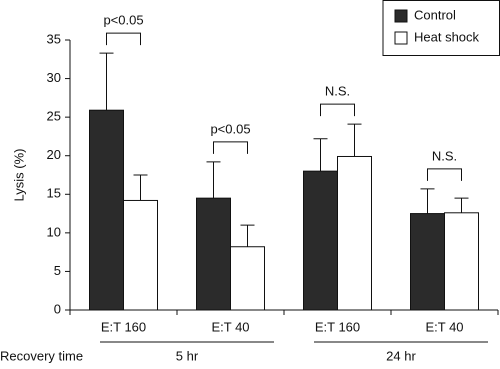 This screenshot has width=500, height=369. Describe the element at coordinates (54, 38) in the screenshot. I see `y-tick-label: 35` at that location.